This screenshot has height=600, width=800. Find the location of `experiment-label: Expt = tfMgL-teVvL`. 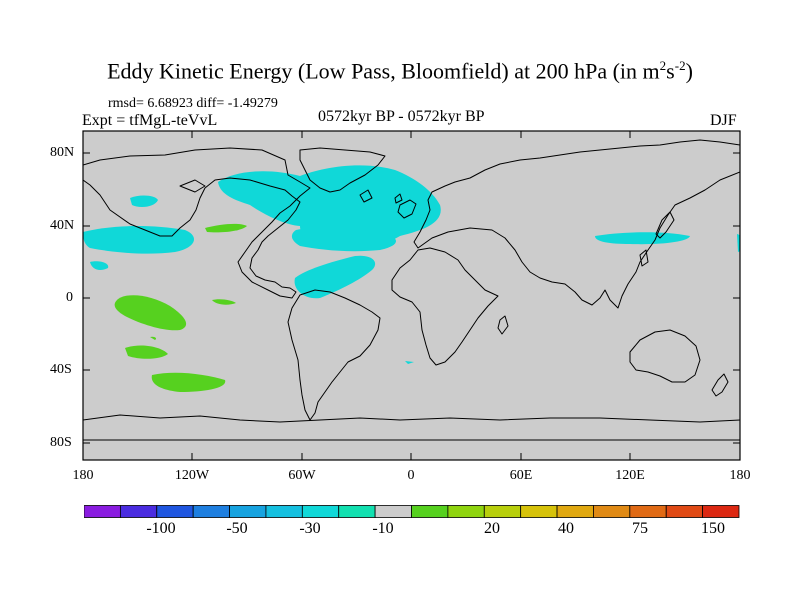

experiment-label: Expt = tfMgL-teVvL is located at coordinates (150, 120).